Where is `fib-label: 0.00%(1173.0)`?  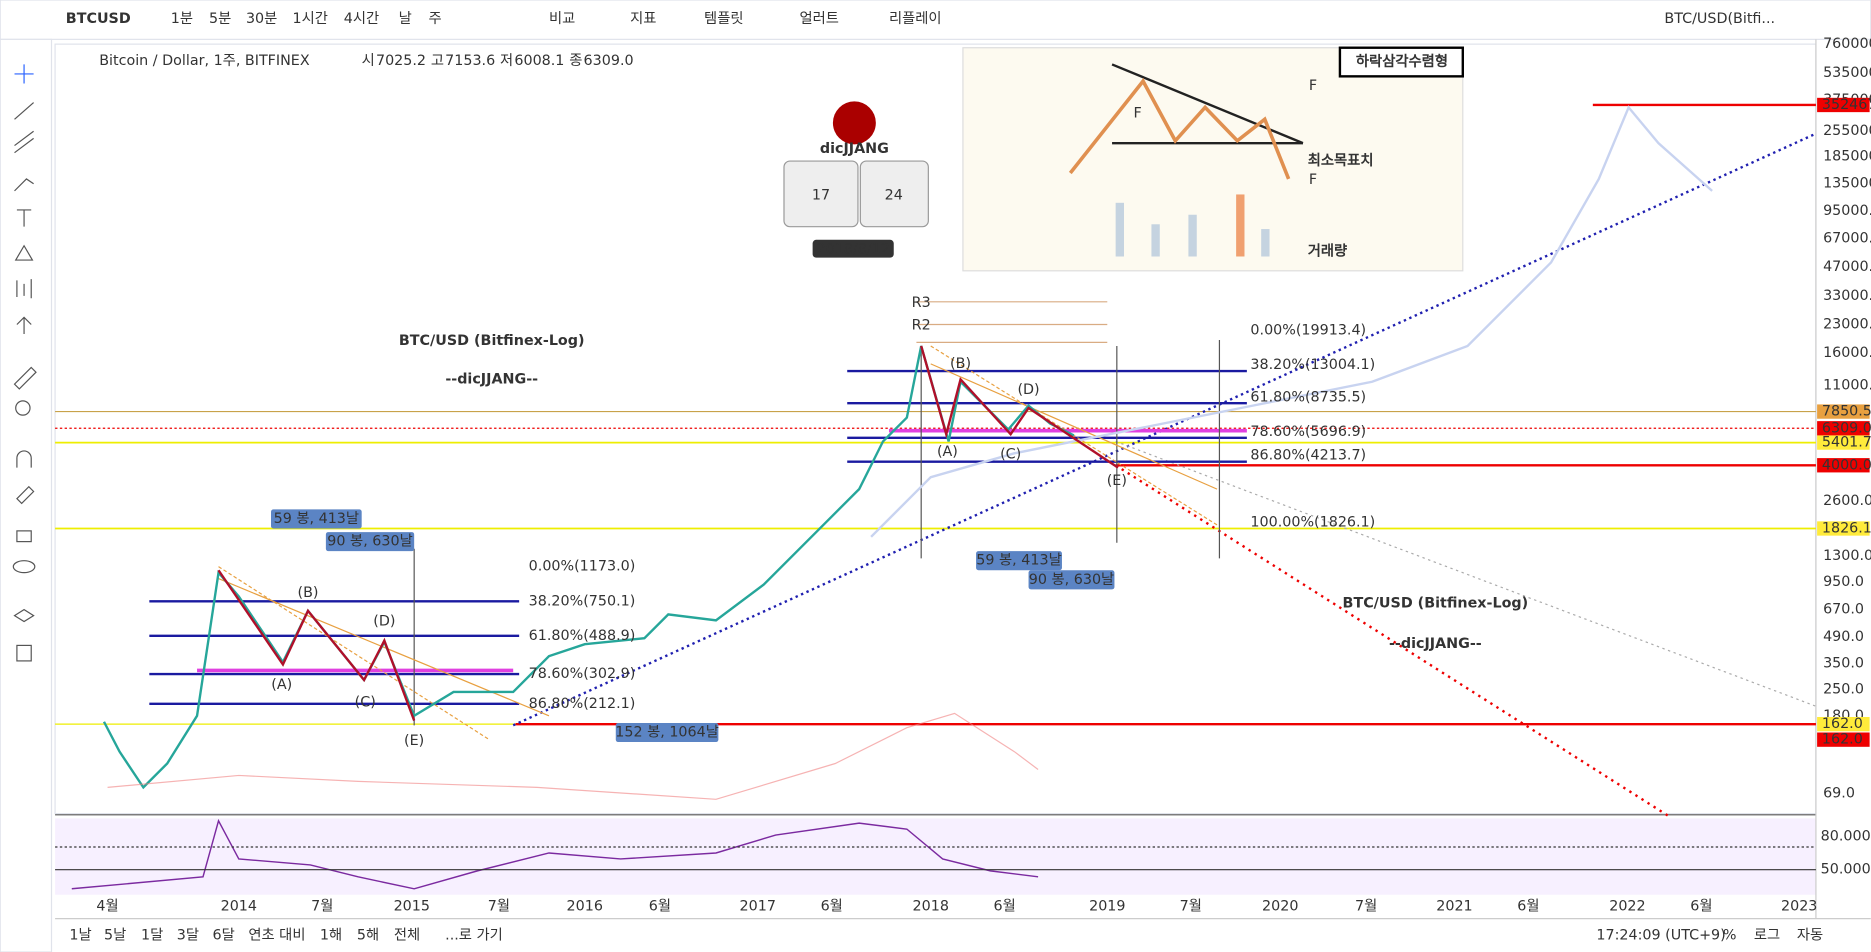
fib-label: 0.00%(1173.0) is located at coordinates (582, 567).